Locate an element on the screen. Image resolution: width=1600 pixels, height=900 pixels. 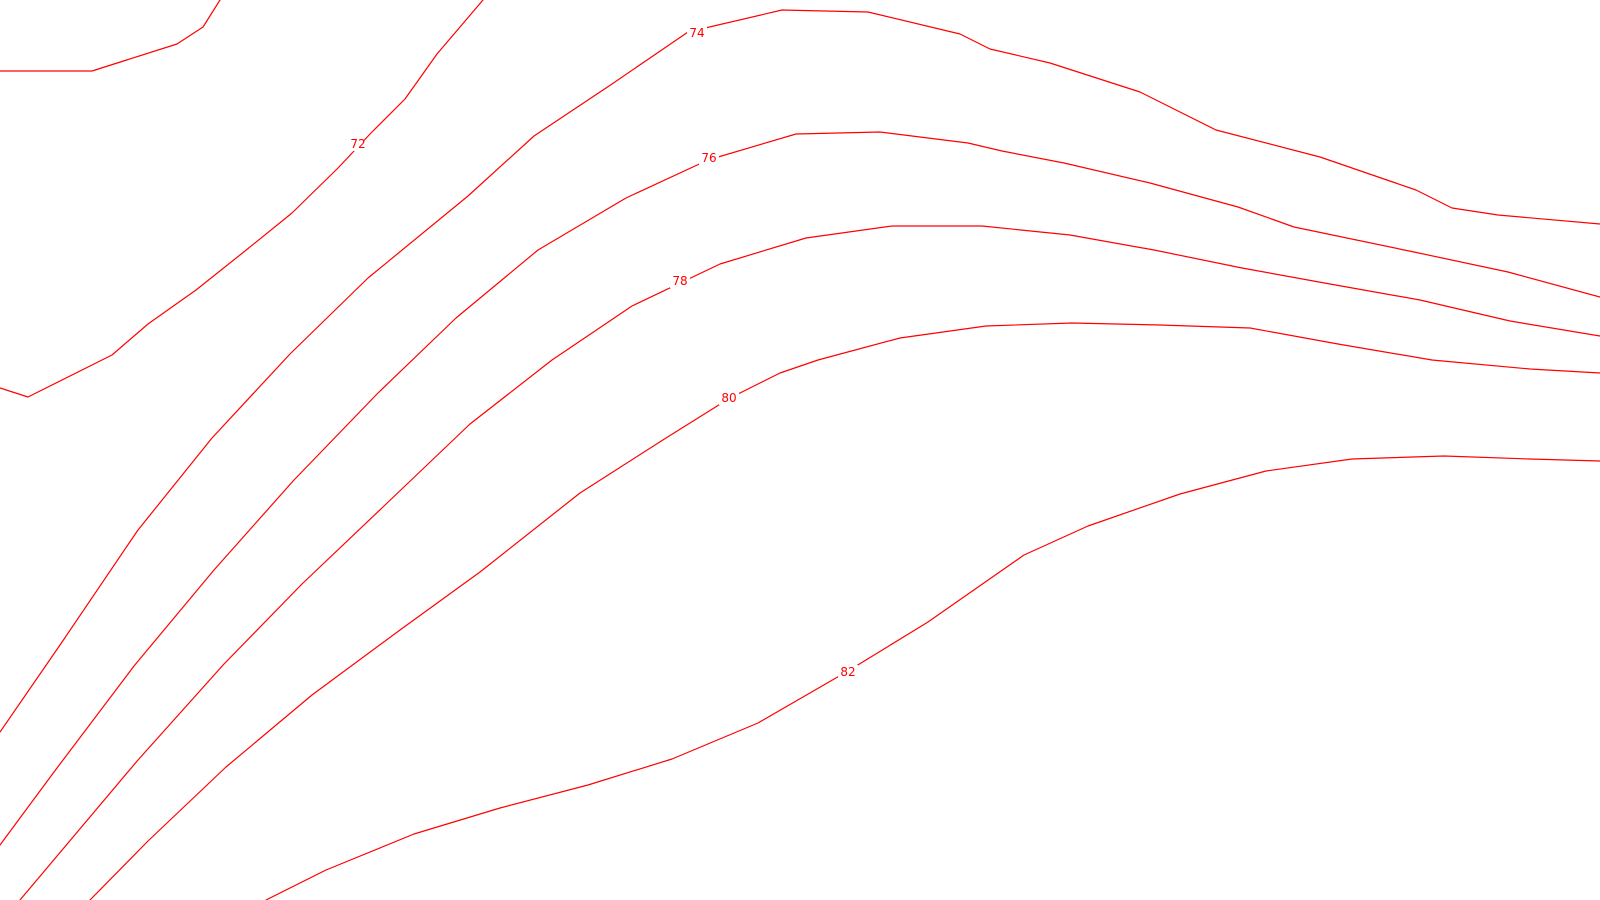
contour-label-78-group: 78 is located at coordinates (680, 281).